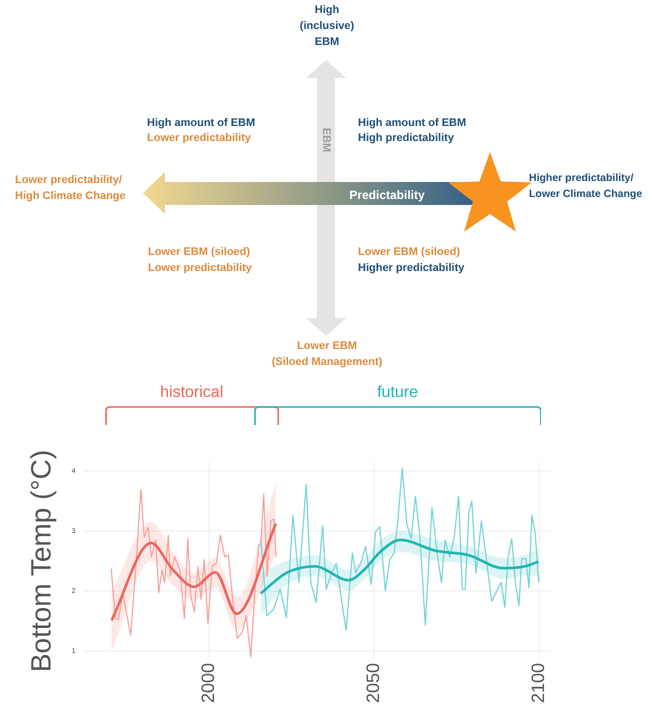 The image size is (652, 706). I want to click on y-axis-title: Bottom Temp (°C), so click(41, 561).